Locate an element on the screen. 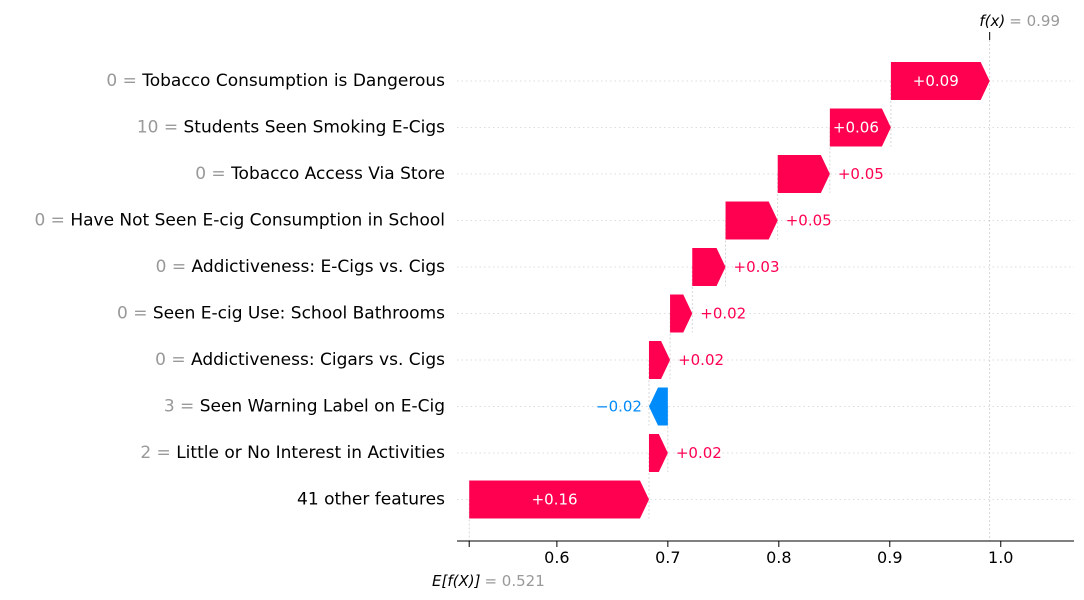 This screenshot has height=600, width=1084. feature-label: 2 = Little or No Interest in Activities is located at coordinates (292, 453).